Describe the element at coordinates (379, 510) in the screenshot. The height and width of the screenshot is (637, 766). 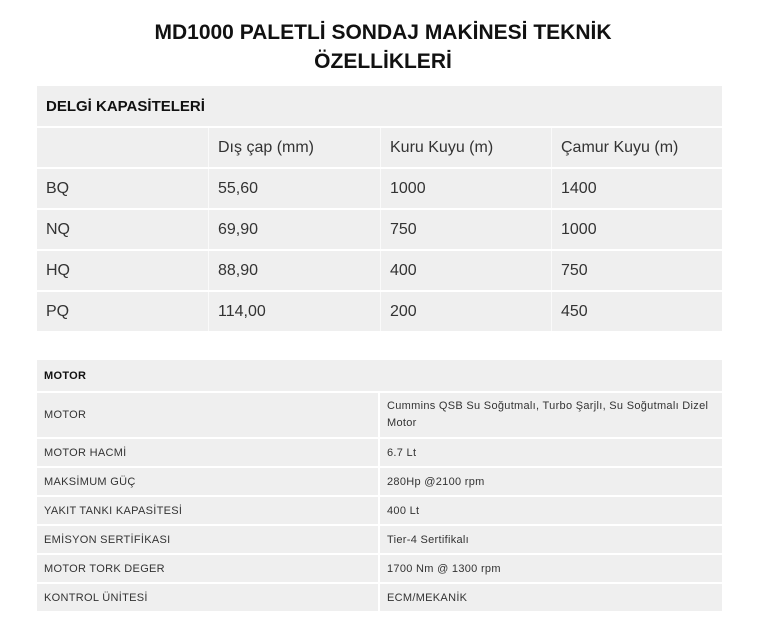
I see `table-row: YAKIT TANKI KAPASİTESİ 400 Lt` at that location.